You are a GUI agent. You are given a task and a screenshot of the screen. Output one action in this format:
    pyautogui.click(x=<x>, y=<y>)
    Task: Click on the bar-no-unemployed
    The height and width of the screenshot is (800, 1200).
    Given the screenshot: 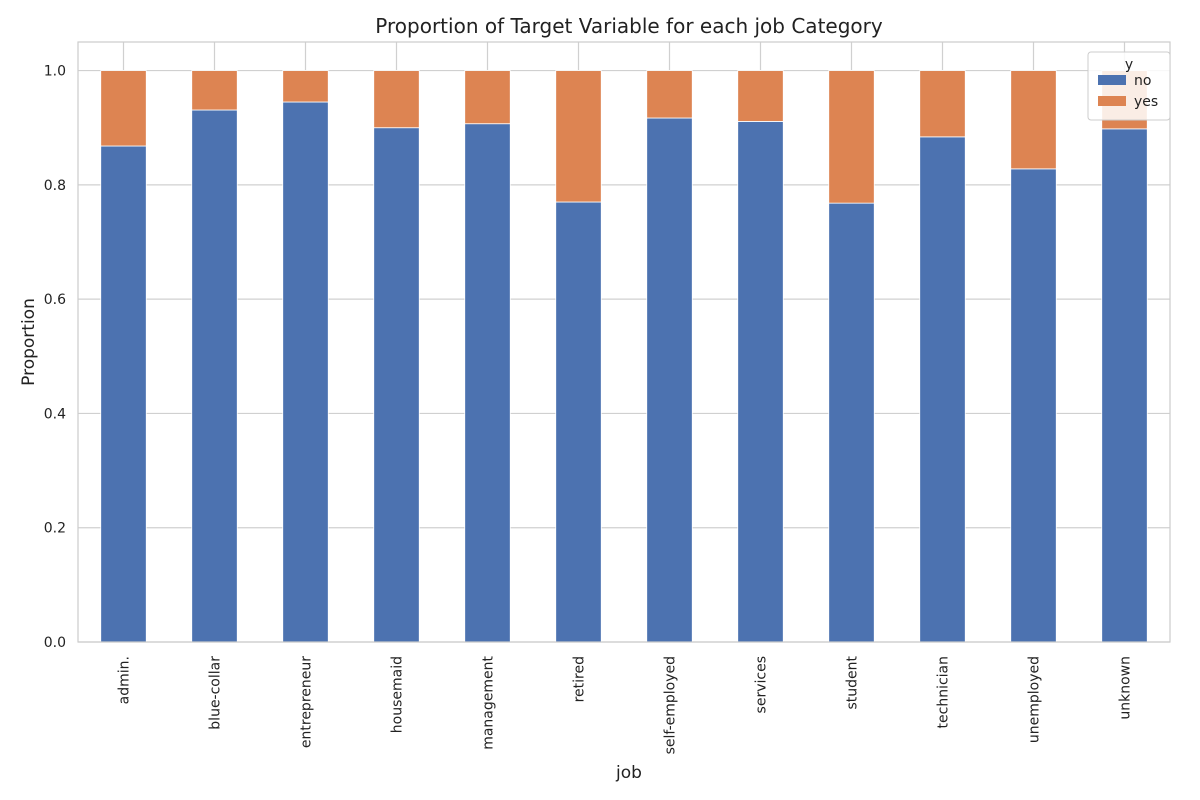 What is the action you would take?
    pyautogui.click(x=1033, y=405)
    